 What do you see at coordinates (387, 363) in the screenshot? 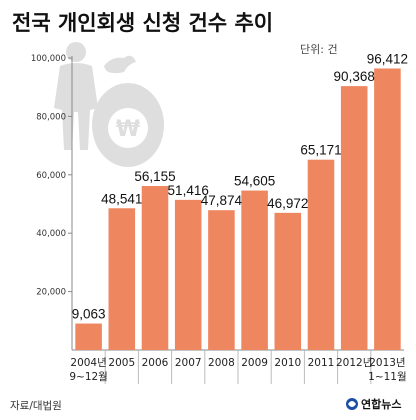
I see `x-tick-label: 2013년` at bounding box center [387, 363].